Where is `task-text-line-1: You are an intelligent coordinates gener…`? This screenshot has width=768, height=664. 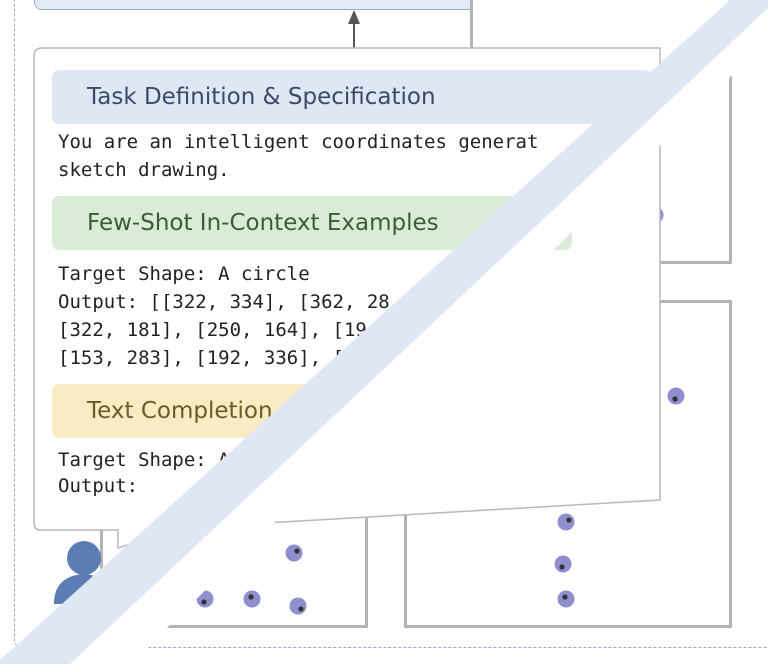
task-text-line-1: You are an intelligent coordinates gener… is located at coordinates (298, 142).